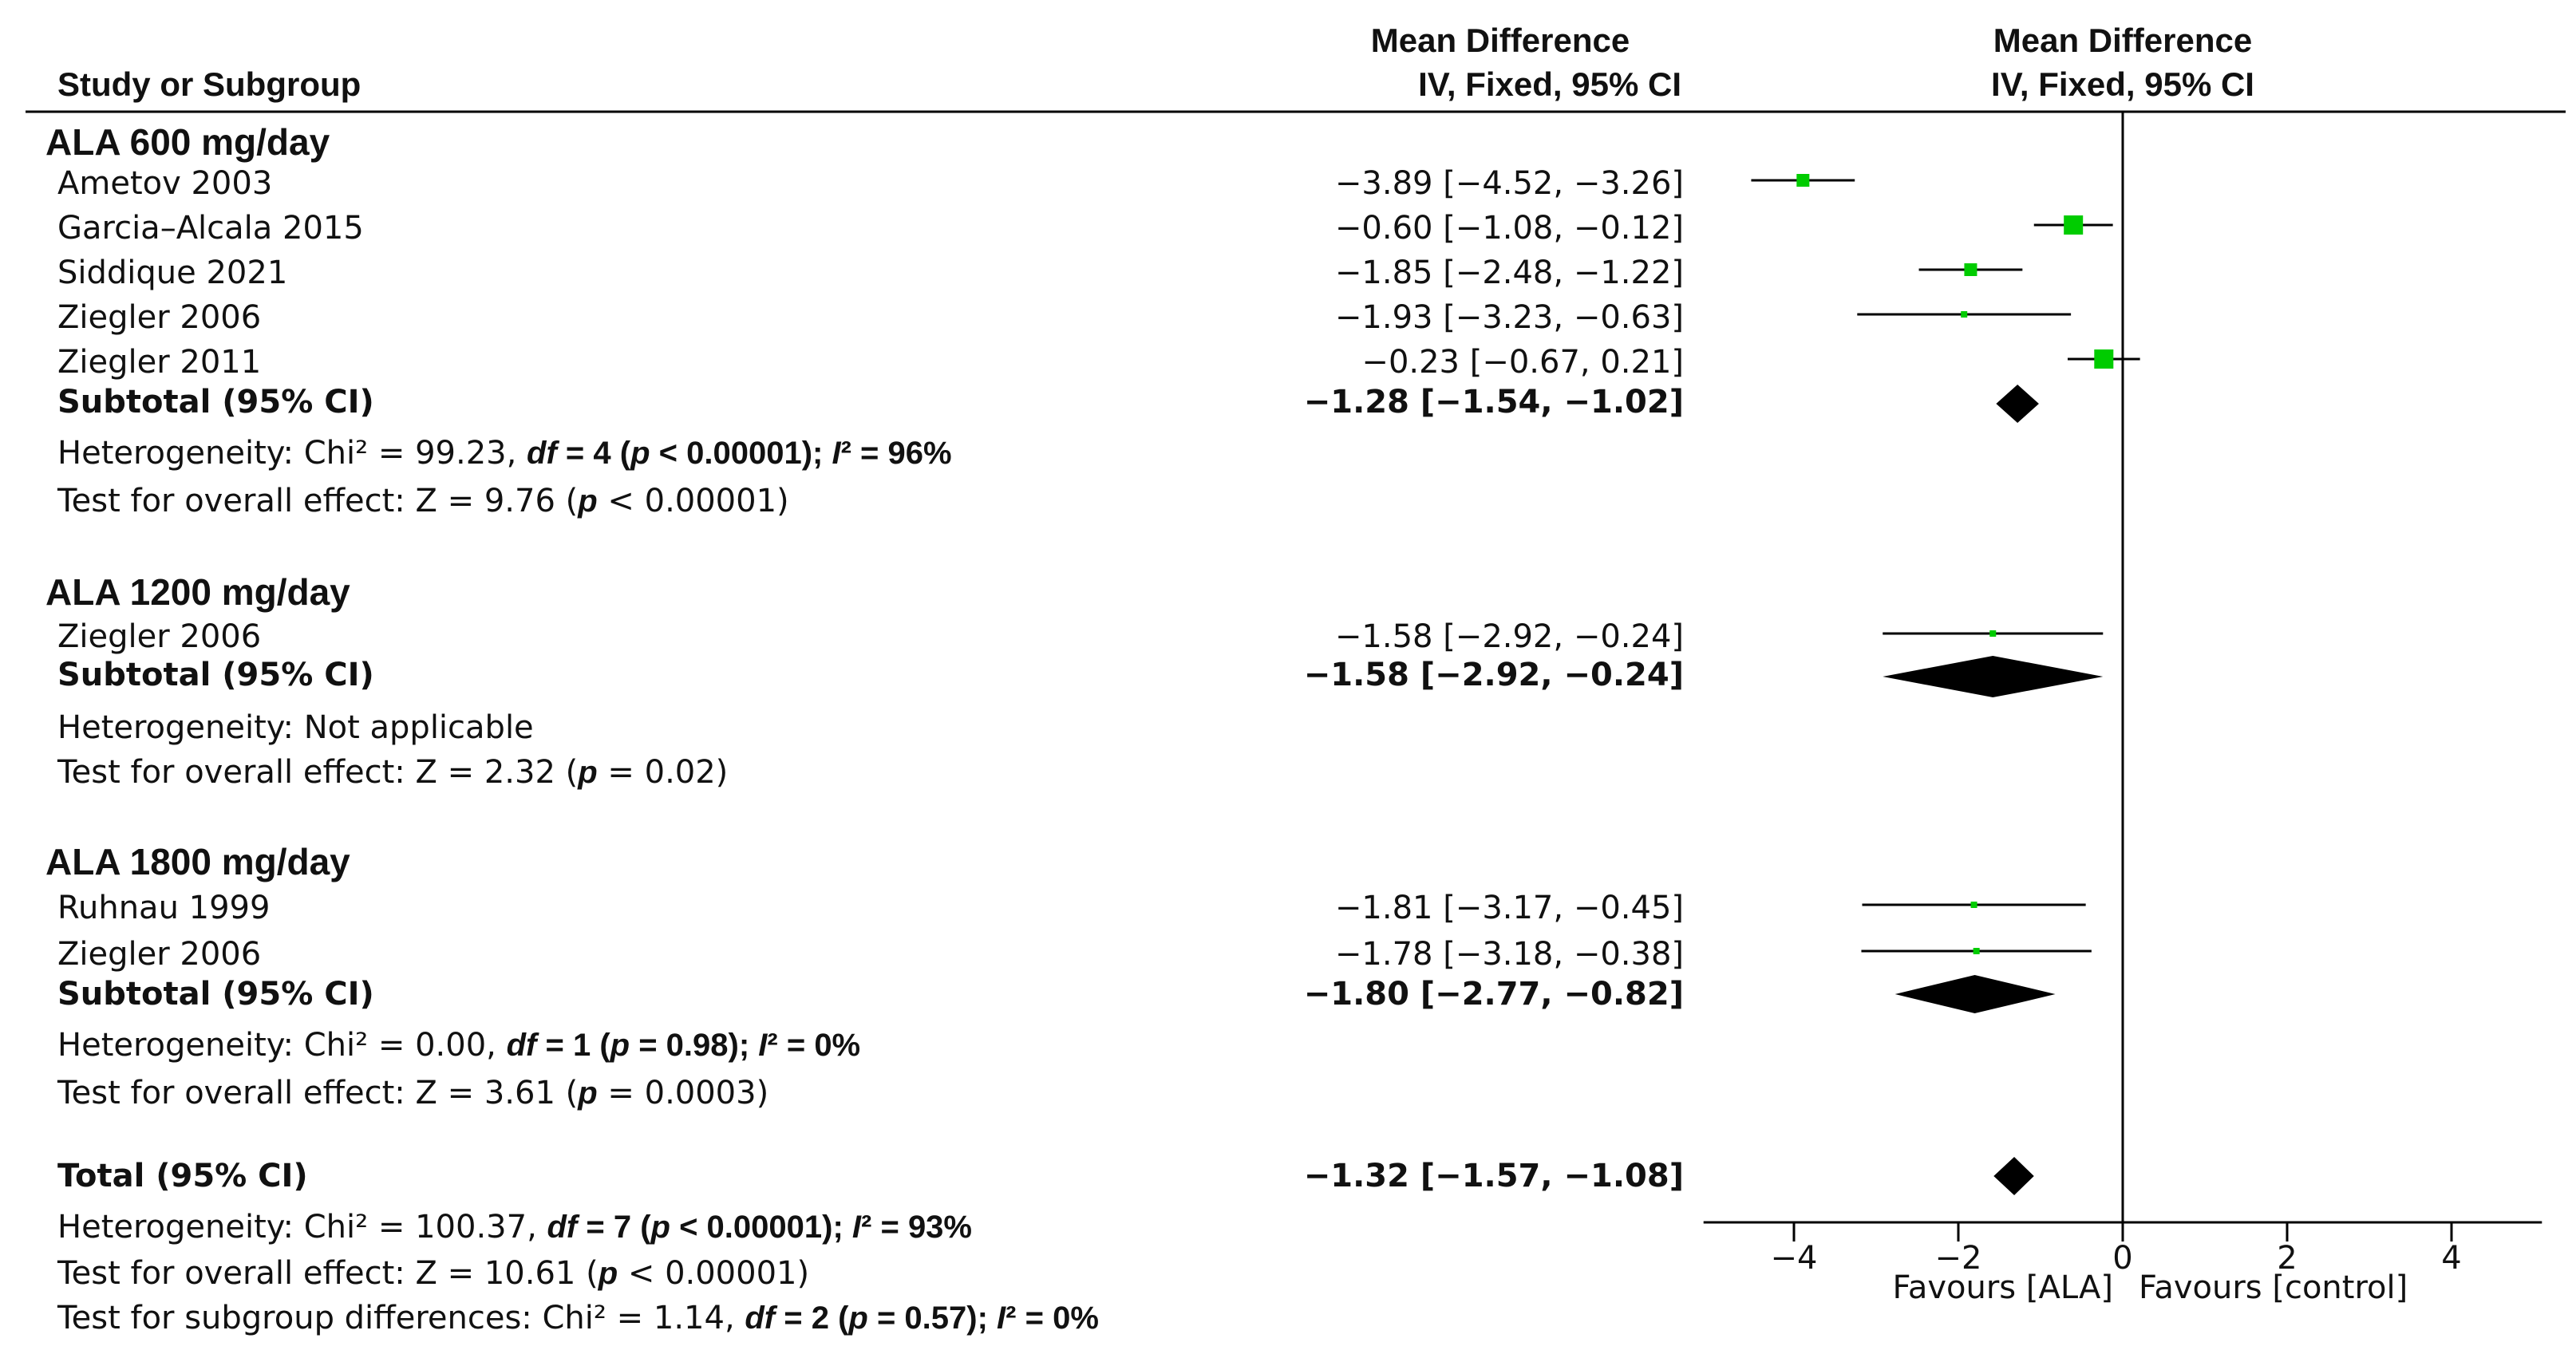 The width and height of the screenshot is (2576, 1354). Describe the element at coordinates (1509, 273) in the screenshot. I see `study-ci: −1.85 [−2.48, −1.22]` at that location.